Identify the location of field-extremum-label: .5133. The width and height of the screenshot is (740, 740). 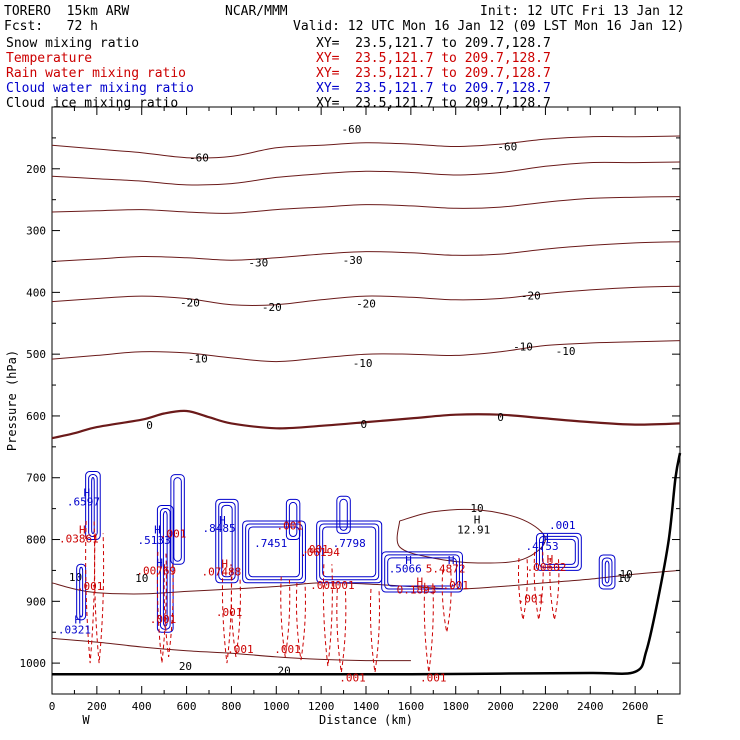
(153, 540).